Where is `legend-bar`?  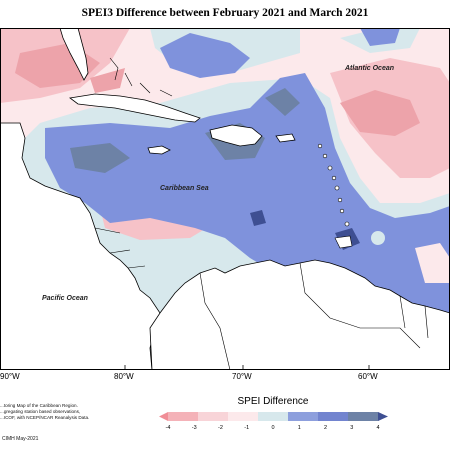 legend-bar is located at coordinates (273, 416).